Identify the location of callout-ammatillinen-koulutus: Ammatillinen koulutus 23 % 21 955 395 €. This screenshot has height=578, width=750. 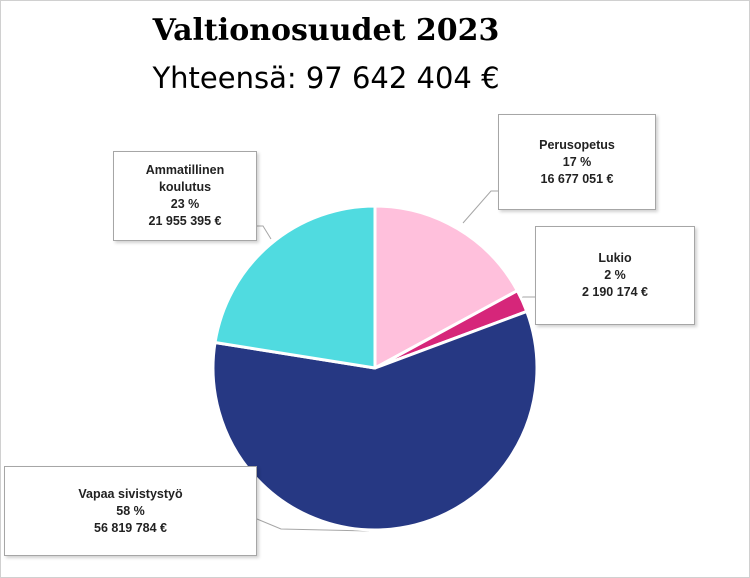
(185, 196).